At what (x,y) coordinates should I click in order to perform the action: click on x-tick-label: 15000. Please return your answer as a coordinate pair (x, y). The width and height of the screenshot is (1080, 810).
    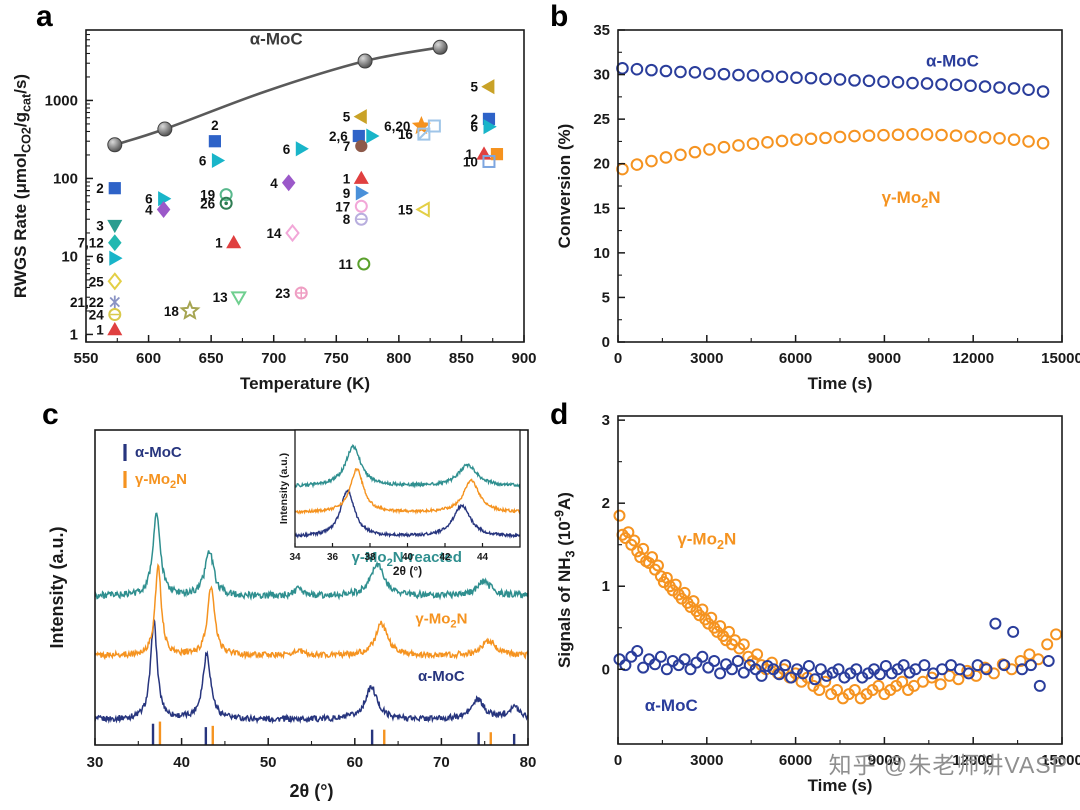
    Looking at the image, I should click on (1060, 358).